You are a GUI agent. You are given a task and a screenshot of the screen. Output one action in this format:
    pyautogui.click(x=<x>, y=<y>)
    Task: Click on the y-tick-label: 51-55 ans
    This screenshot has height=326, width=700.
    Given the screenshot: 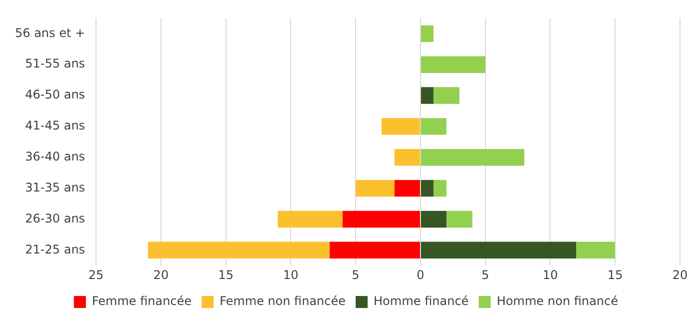 What is the action you would take?
    pyautogui.click(x=55, y=63)
    